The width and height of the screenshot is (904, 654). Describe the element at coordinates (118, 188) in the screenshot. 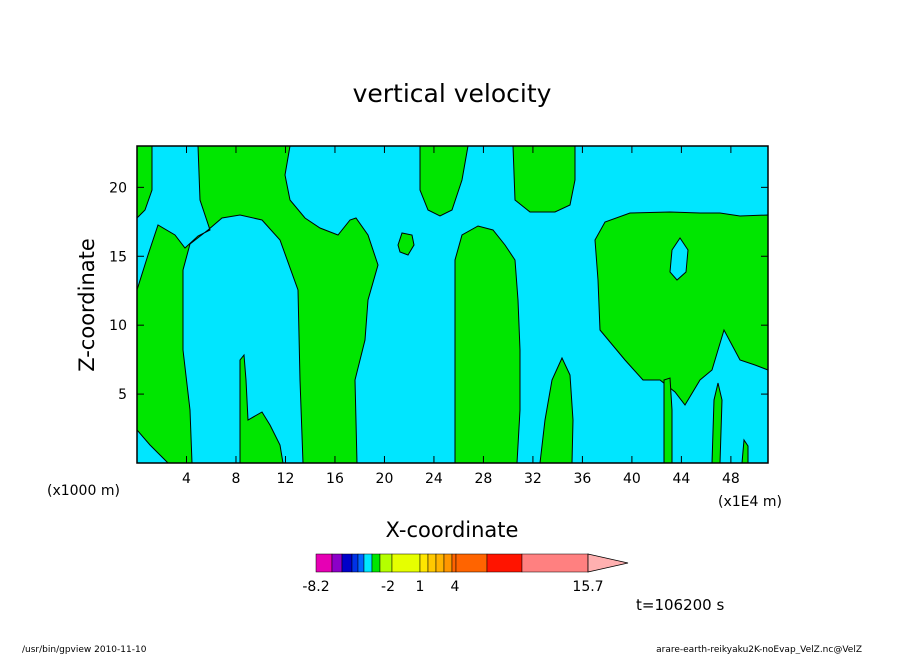

I see `y-tick-label: 20` at that location.